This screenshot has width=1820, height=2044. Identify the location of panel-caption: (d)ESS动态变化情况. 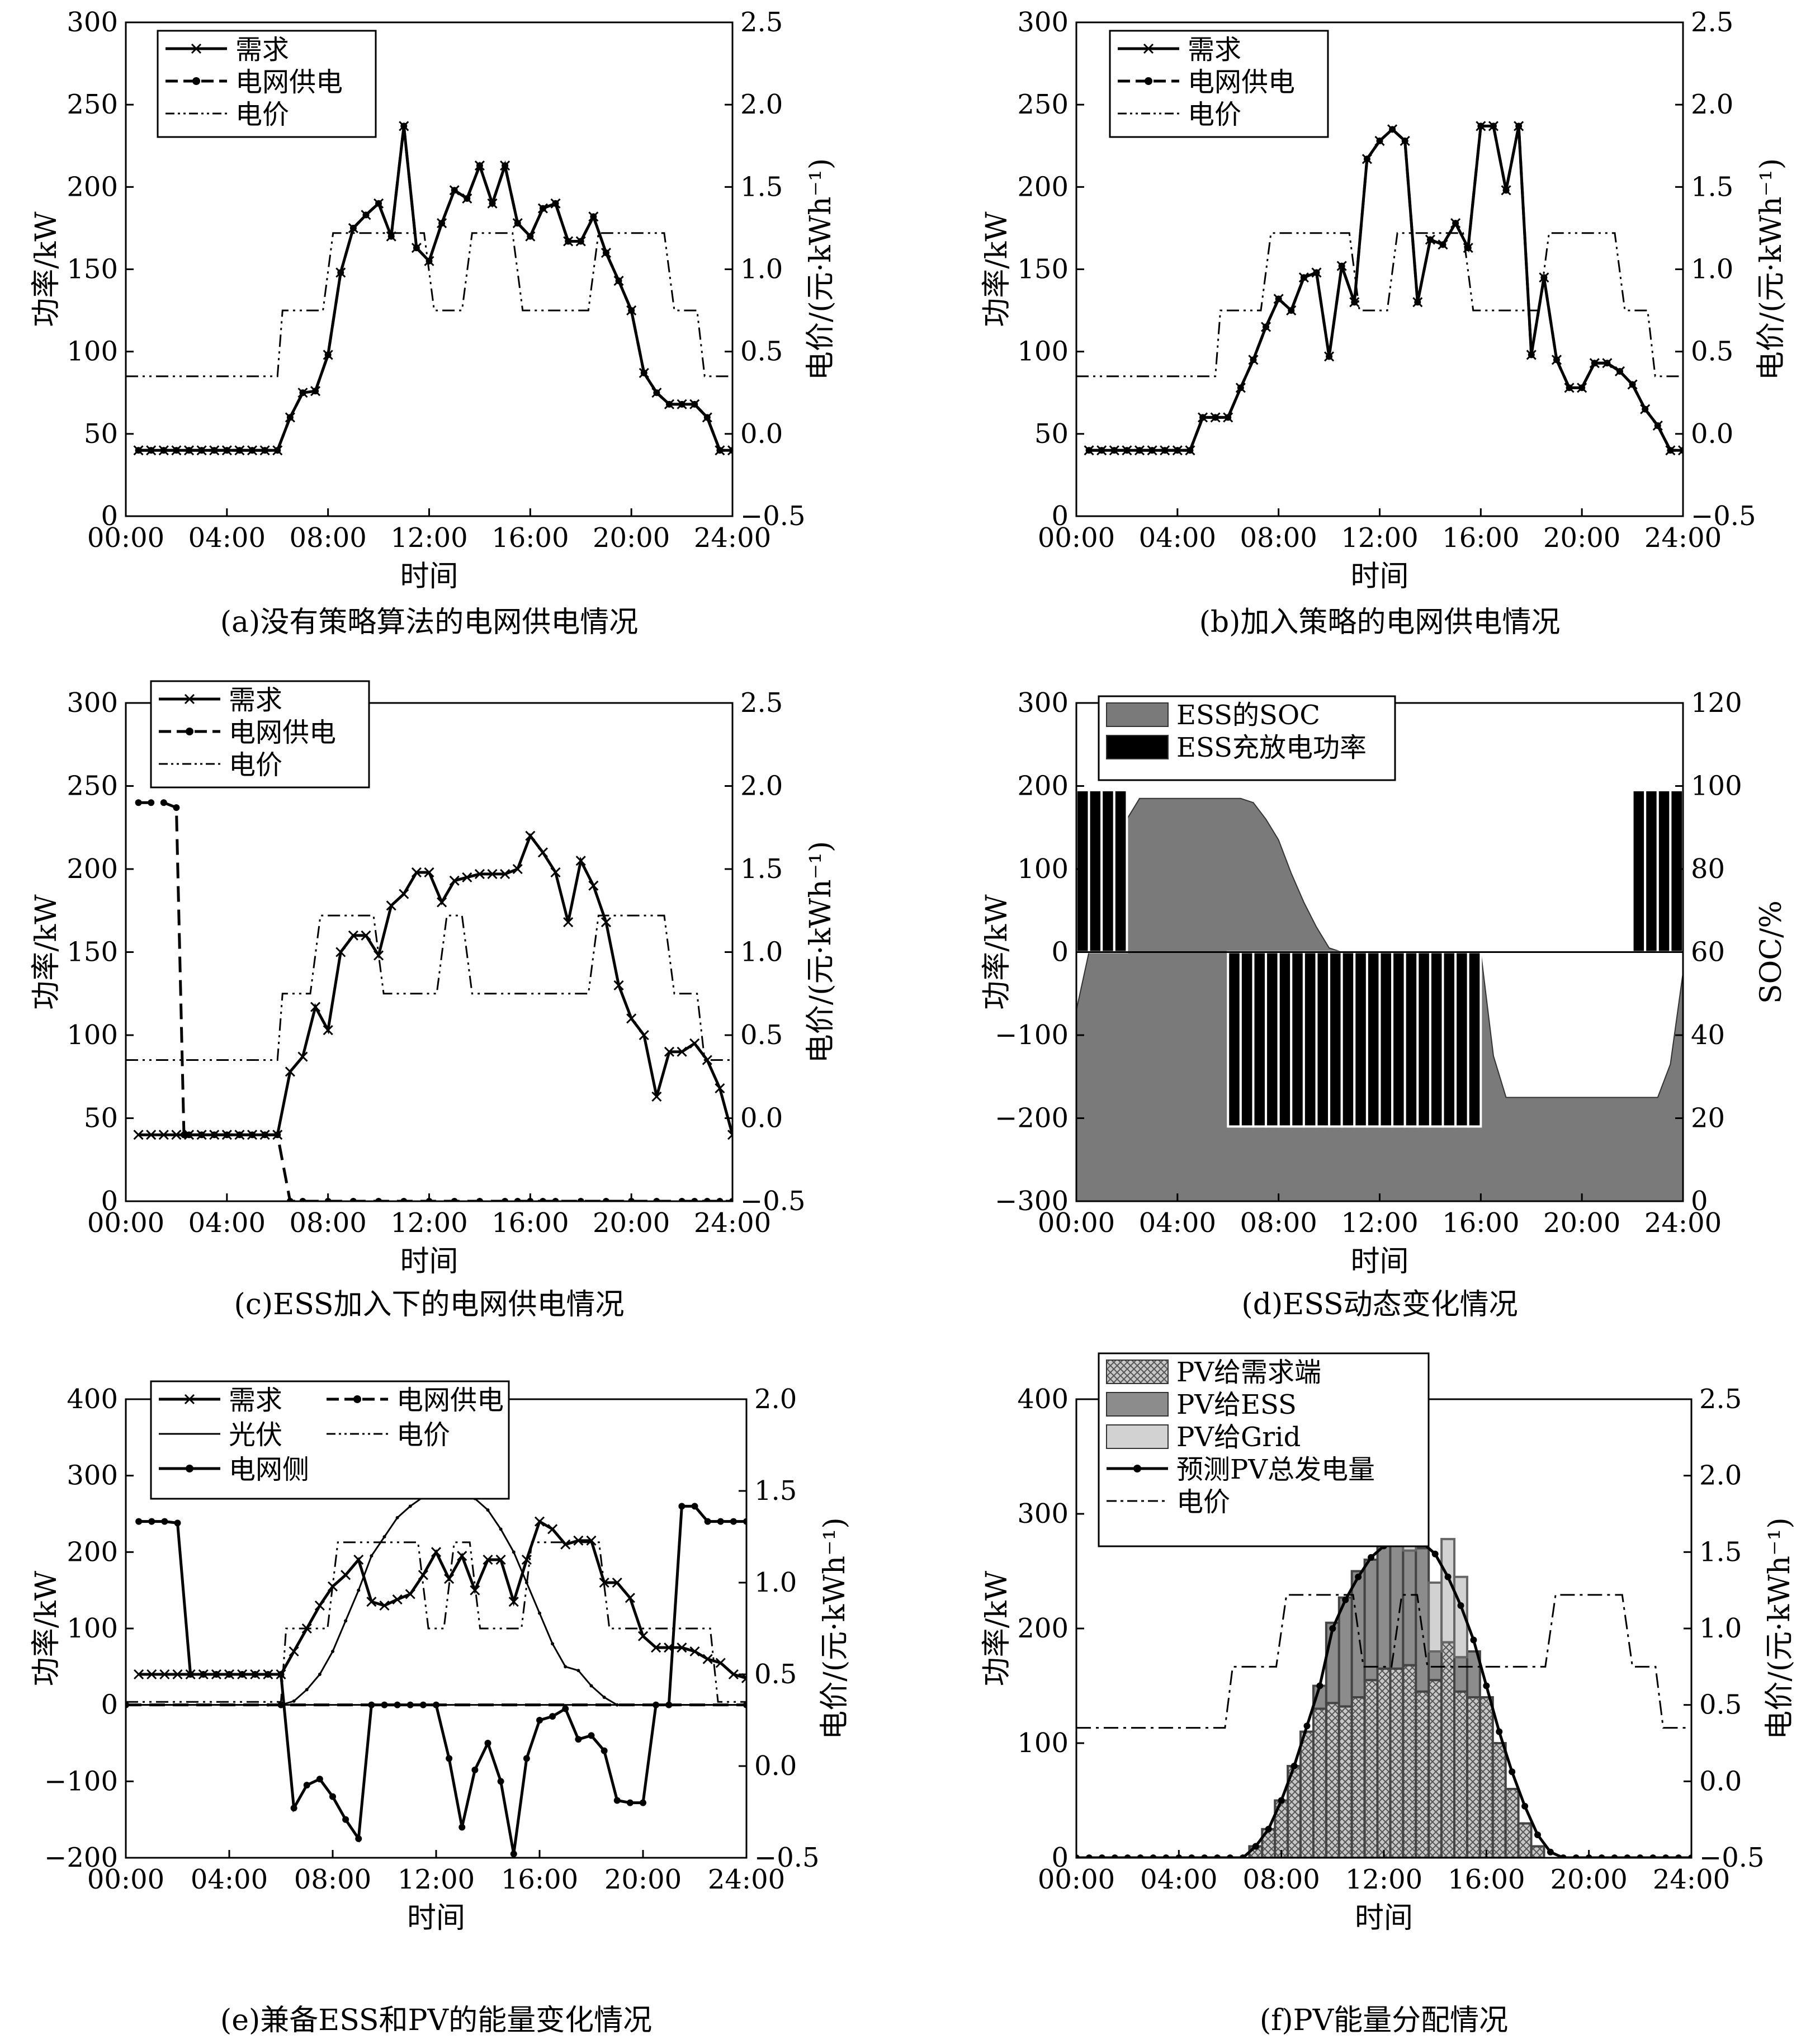
(1379, 1305).